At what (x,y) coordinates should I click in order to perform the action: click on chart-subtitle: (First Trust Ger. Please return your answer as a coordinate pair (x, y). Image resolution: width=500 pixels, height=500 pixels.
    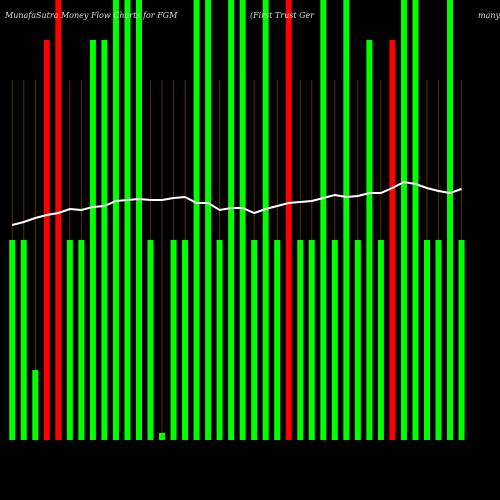
    Looking at the image, I should click on (282, 15).